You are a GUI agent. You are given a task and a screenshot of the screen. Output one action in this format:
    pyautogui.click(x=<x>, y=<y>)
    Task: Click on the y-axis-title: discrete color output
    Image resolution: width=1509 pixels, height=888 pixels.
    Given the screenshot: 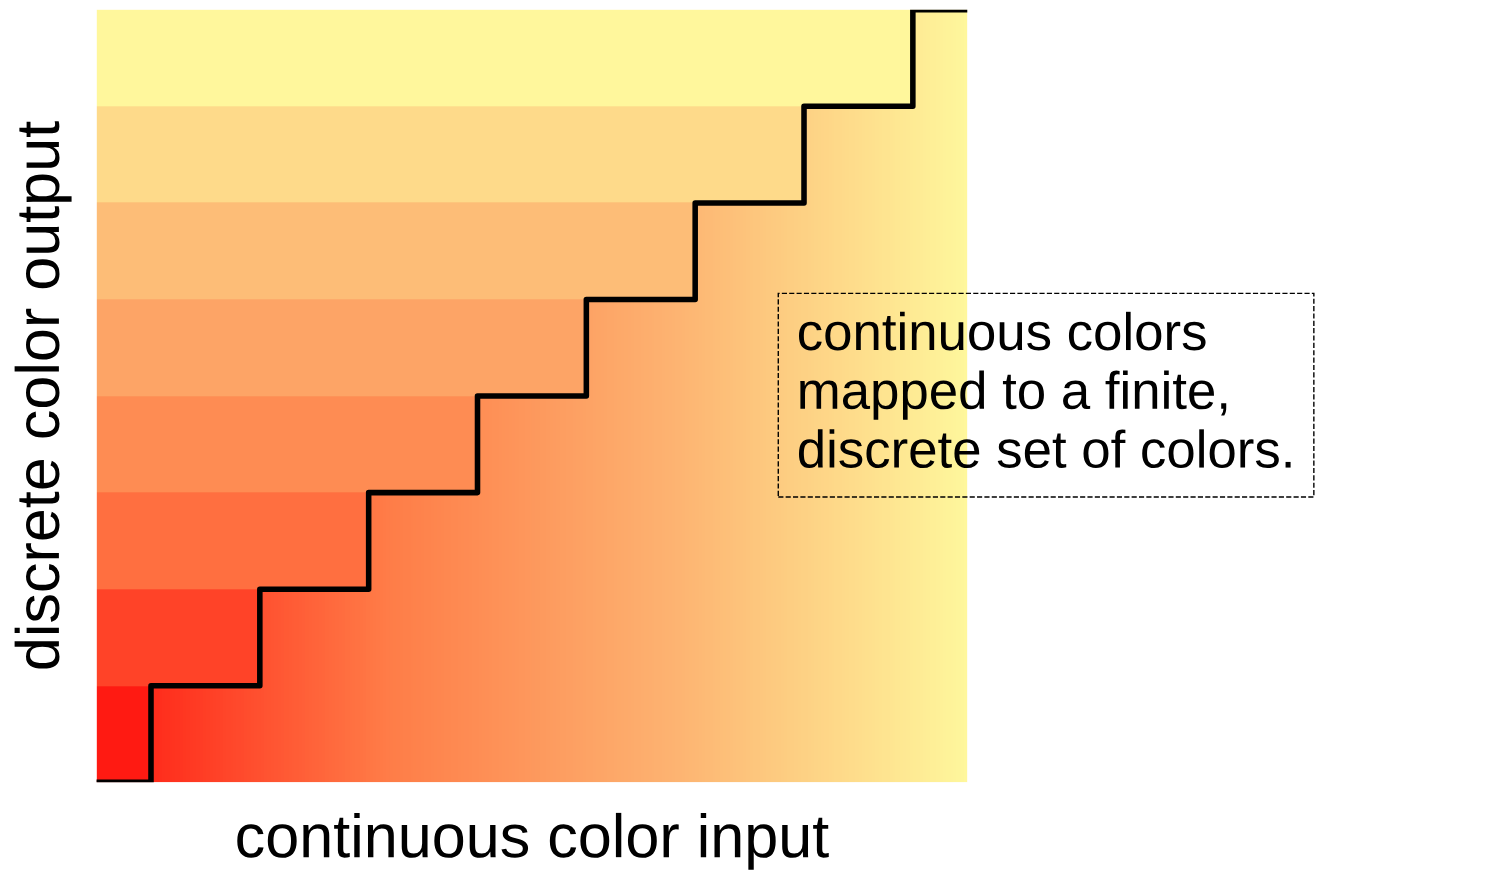 What is the action you would take?
    pyautogui.click(x=43, y=395)
    